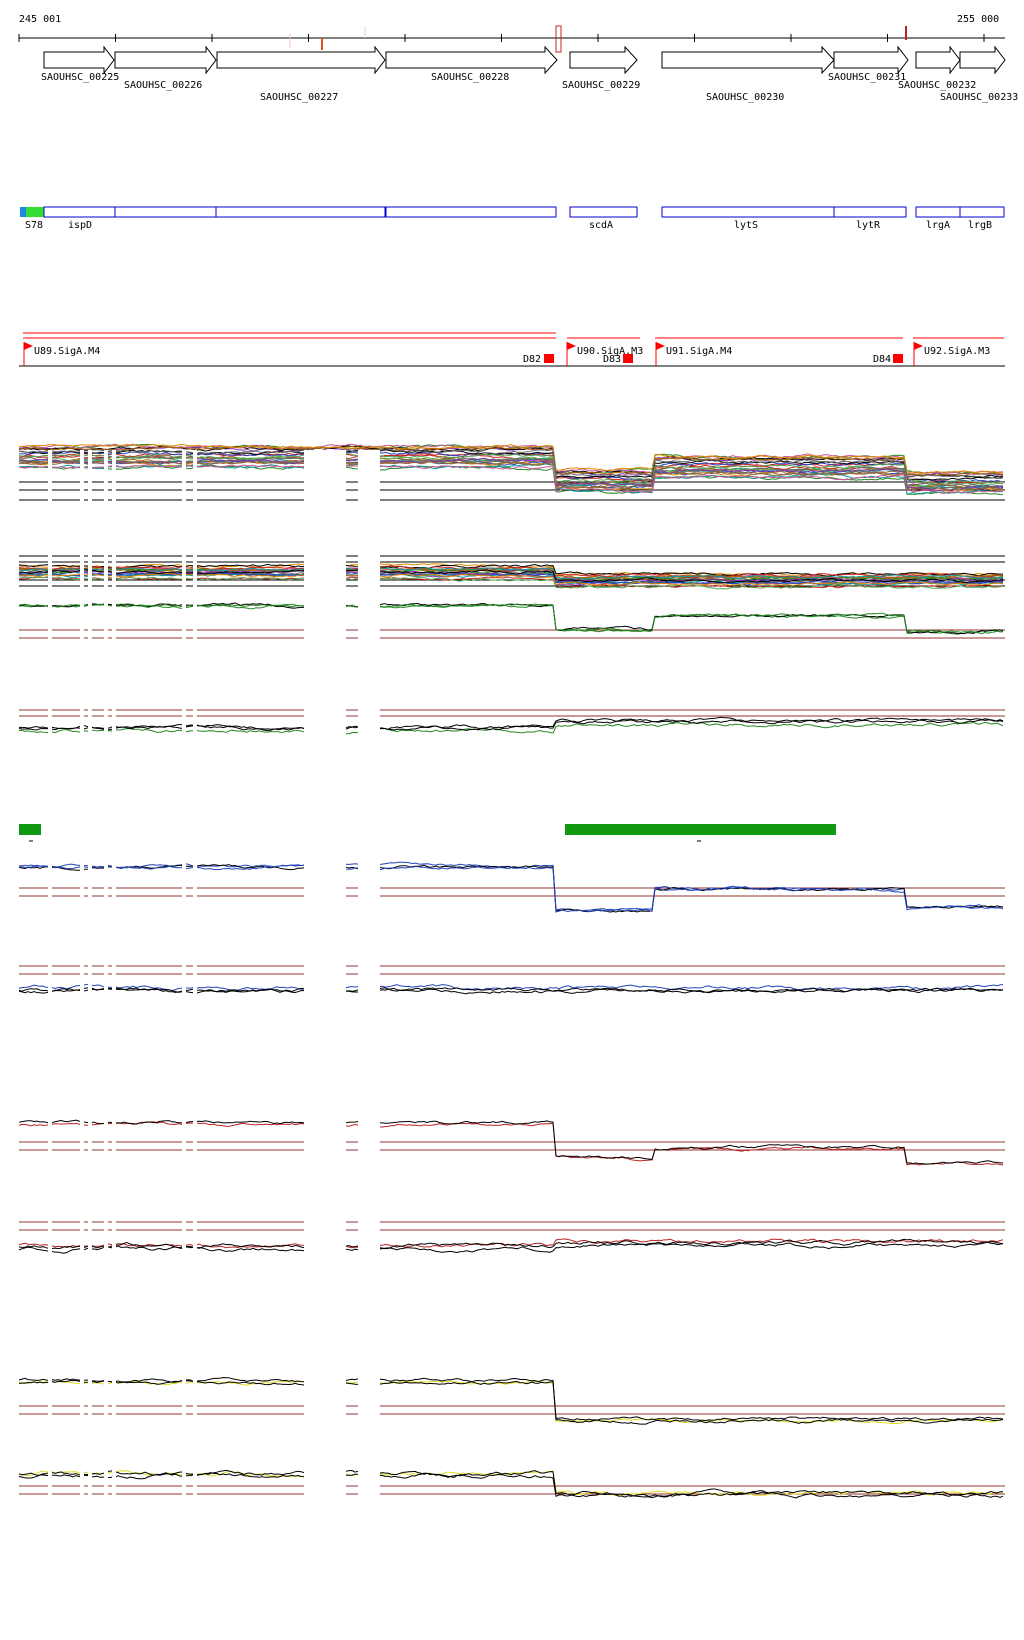 This screenshot has height=1640, width=1024. I want to click on annotation-label: lytR, so click(868, 225).